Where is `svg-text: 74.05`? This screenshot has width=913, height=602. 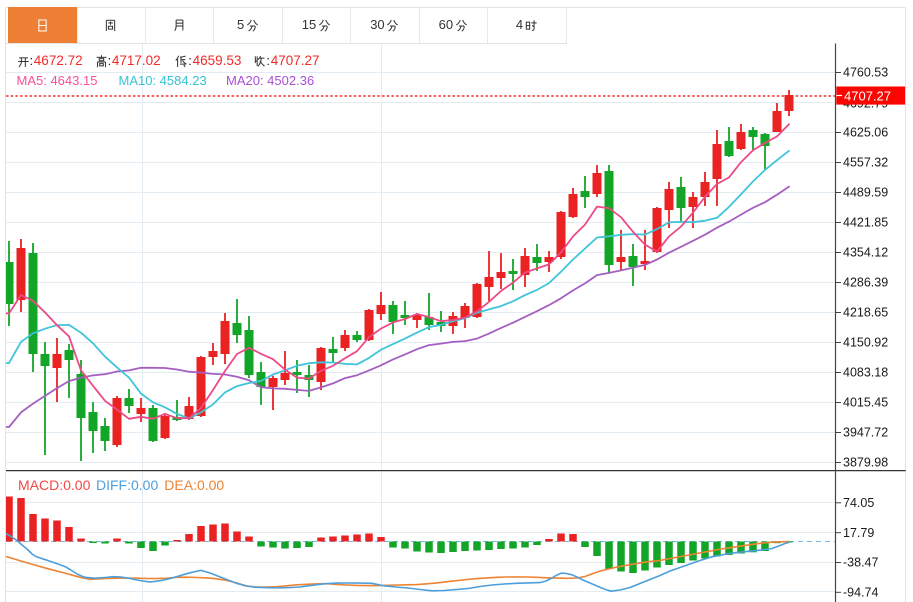 svg-text: 74.05 is located at coordinates (858, 503).